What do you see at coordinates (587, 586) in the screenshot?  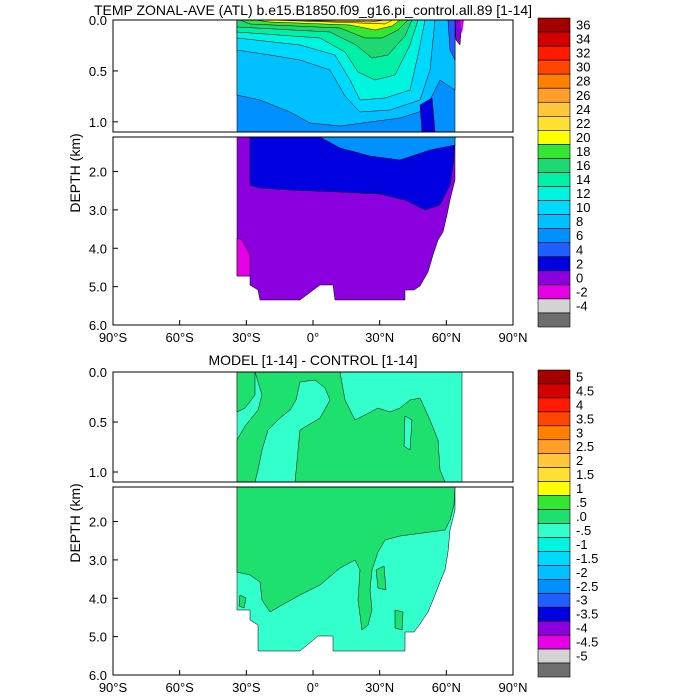 I see `colorbar-label: -2.5` at bounding box center [587, 586].